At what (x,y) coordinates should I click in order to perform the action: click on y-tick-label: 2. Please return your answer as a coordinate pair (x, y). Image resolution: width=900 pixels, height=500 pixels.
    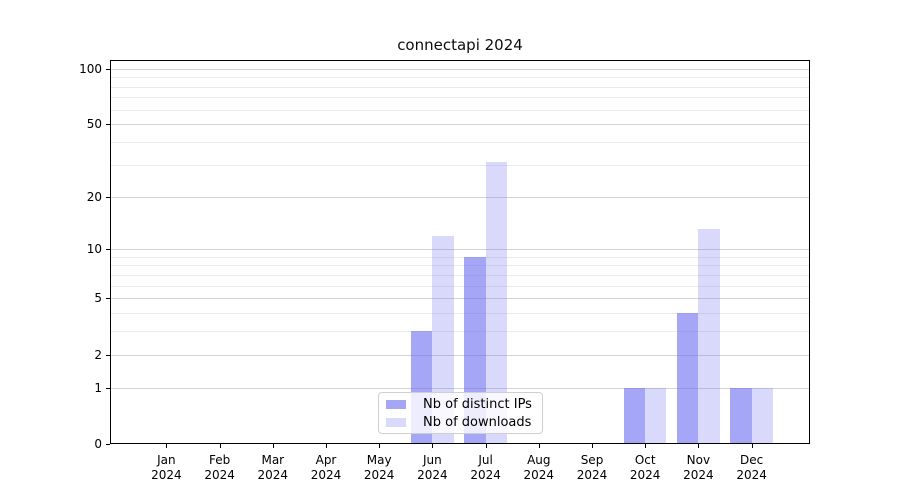
    Looking at the image, I should click on (98, 354).